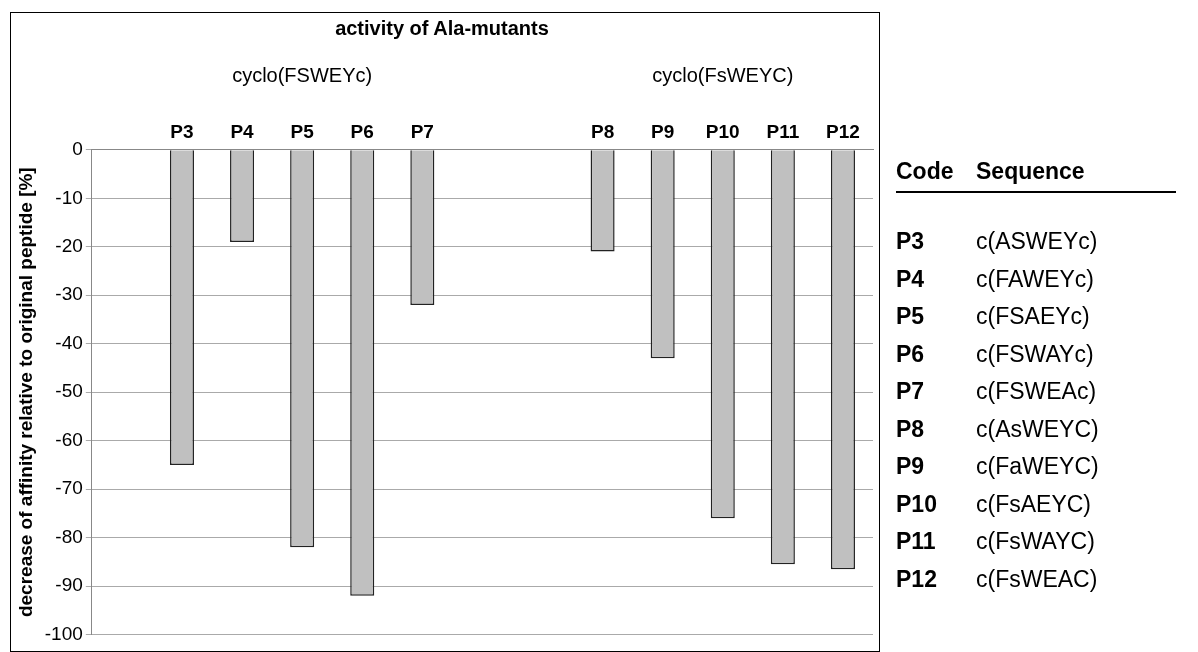  What do you see at coordinates (911, 317) in the screenshot?
I see `text: P5` at bounding box center [911, 317].